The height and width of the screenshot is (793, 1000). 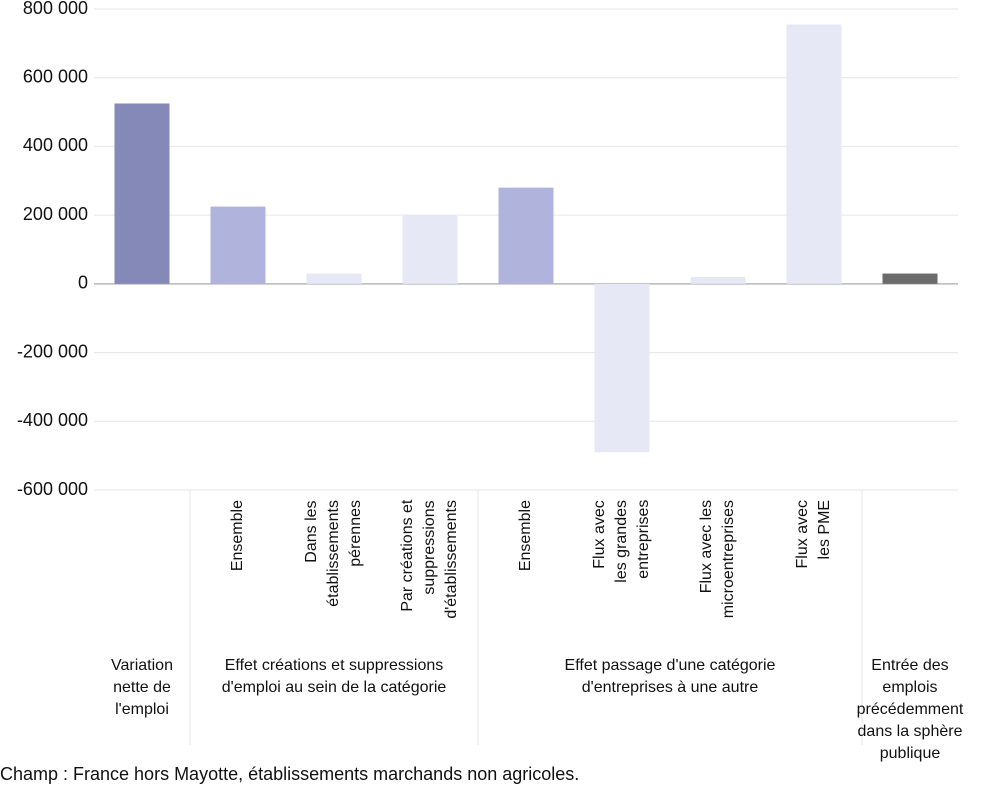 What do you see at coordinates (83, 283) in the screenshot?
I see `y-tick-label: 0` at bounding box center [83, 283].